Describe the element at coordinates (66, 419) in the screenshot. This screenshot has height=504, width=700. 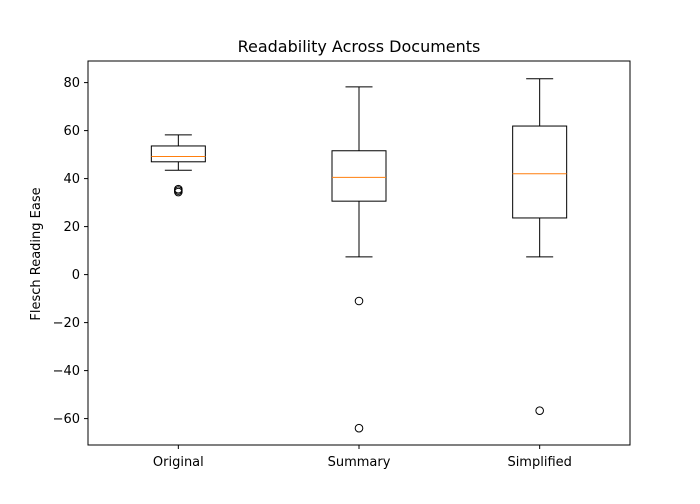
I see `y-tick-label: −60` at that location.